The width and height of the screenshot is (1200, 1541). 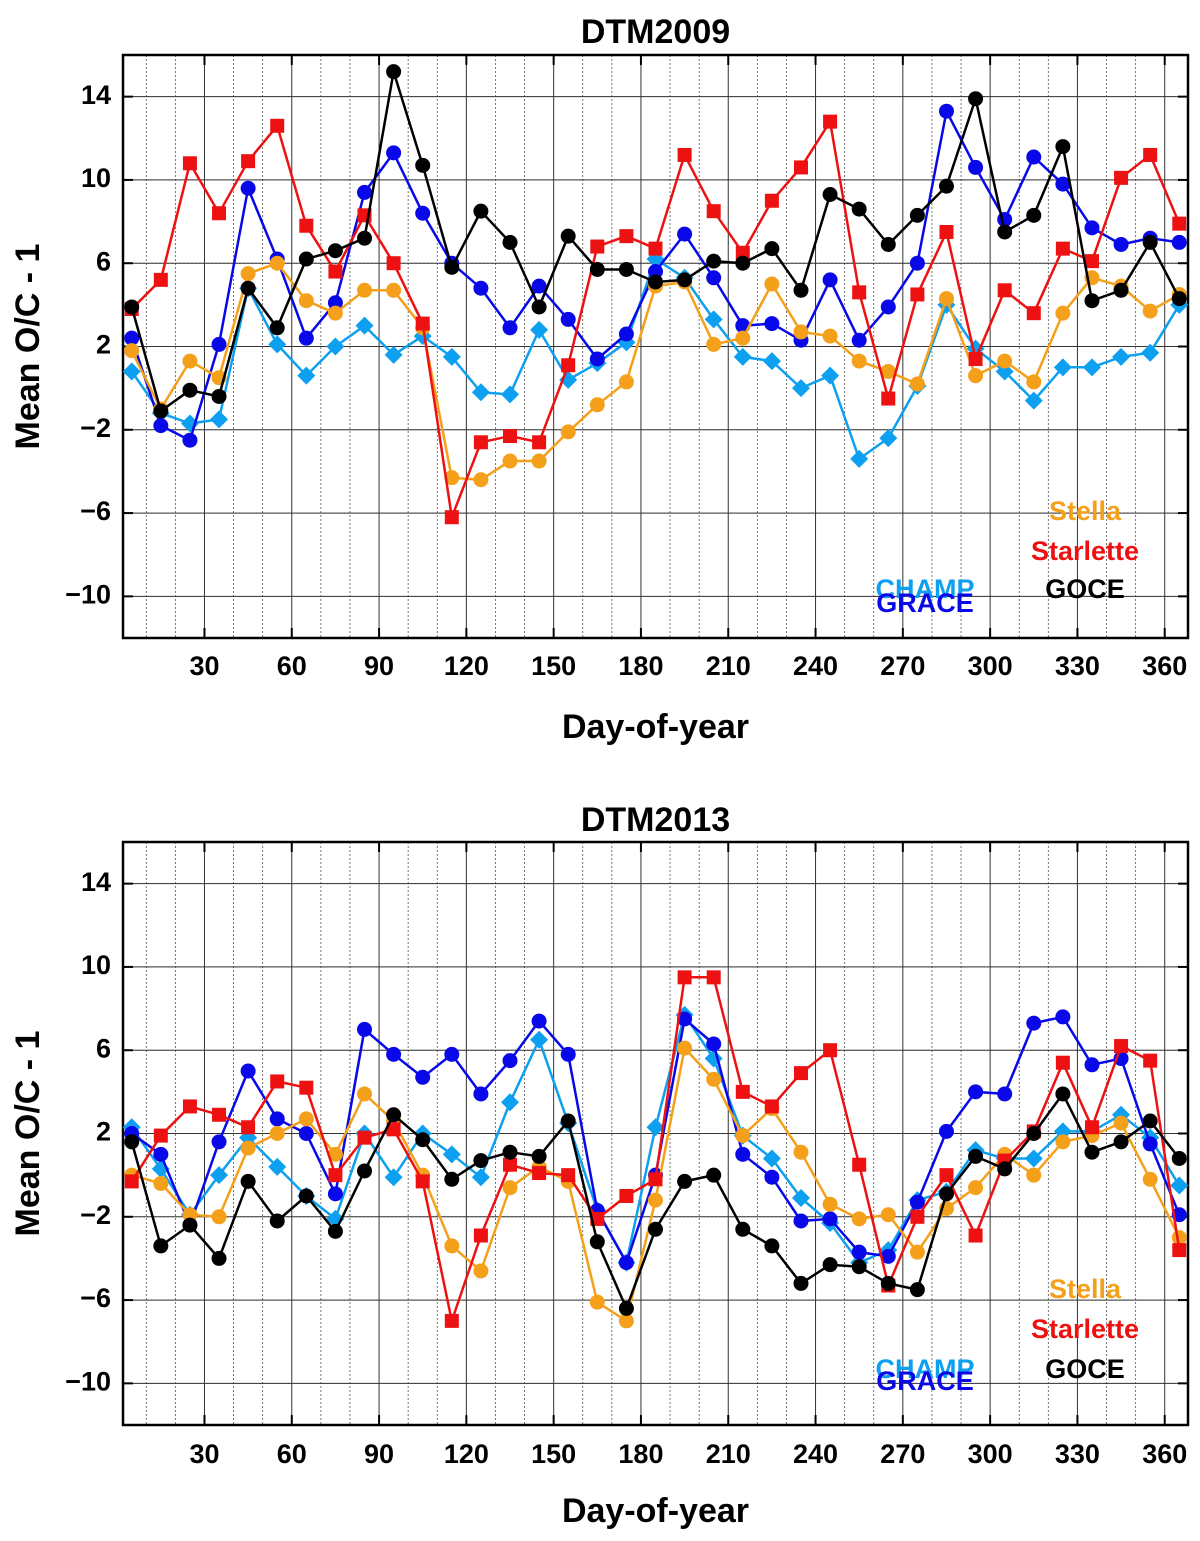 I want to click on legend-label-goce: GOCE, so click(x=1085, y=1369).